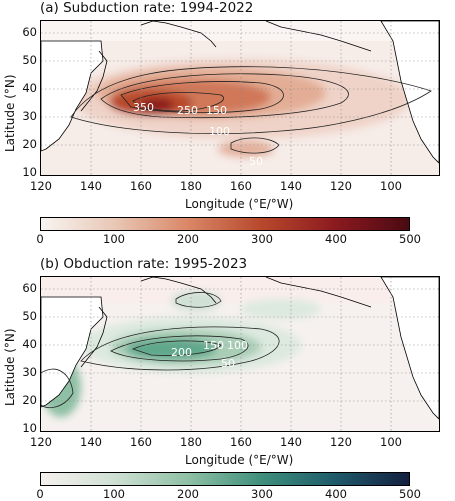 This screenshot has width=455, height=501. I want to click on panel-a-xtick: 180, so click(191, 186).